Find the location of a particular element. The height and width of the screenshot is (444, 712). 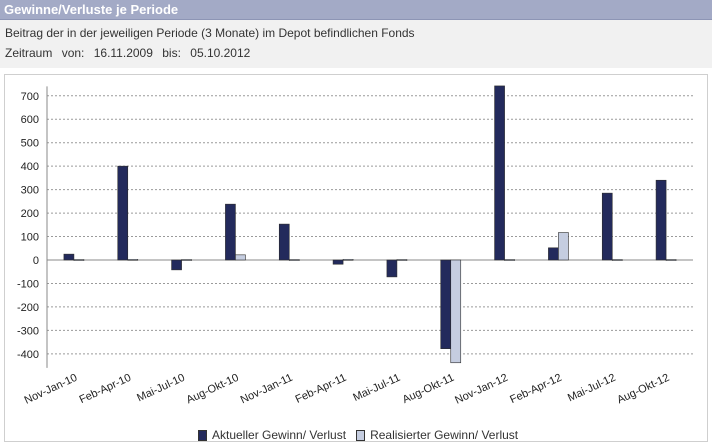

panel-header: Gewinne/Verluste je Periode is located at coordinates (356, 10).